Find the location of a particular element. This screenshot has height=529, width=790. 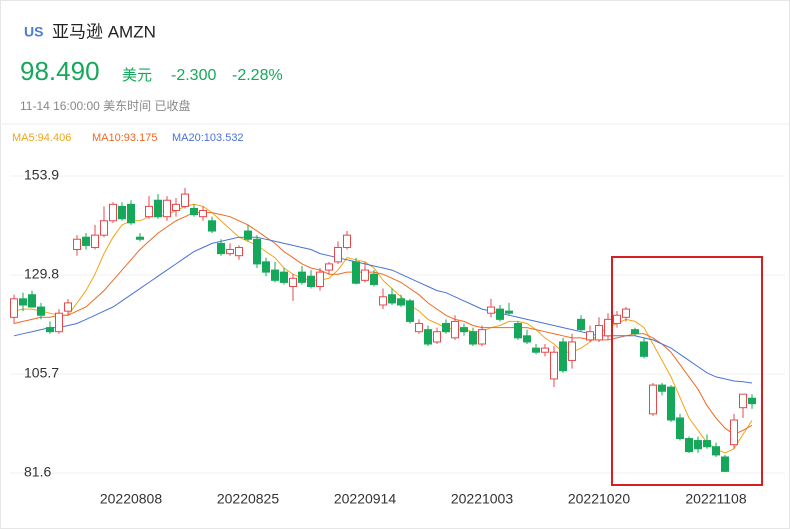

x-tick-label: 20220808 is located at coordinates (131, 499).